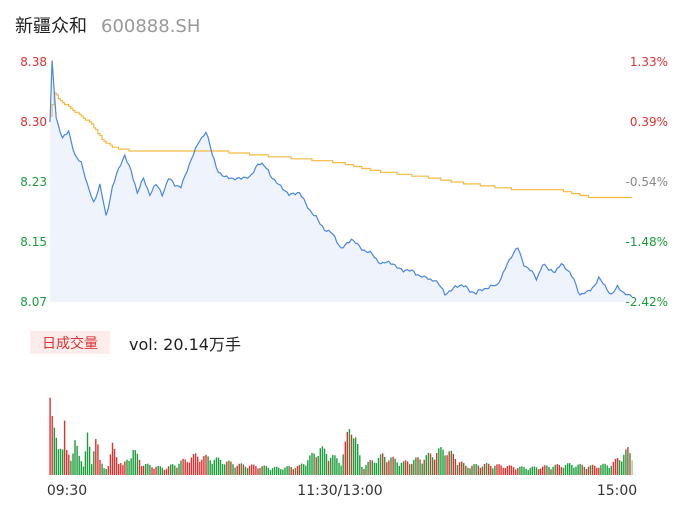 The width and height of the screenshot is (686, 524). Describe the element at coordinates (33, 122) in the screenshot. I see `price-tick-label: 8.30` at that location.